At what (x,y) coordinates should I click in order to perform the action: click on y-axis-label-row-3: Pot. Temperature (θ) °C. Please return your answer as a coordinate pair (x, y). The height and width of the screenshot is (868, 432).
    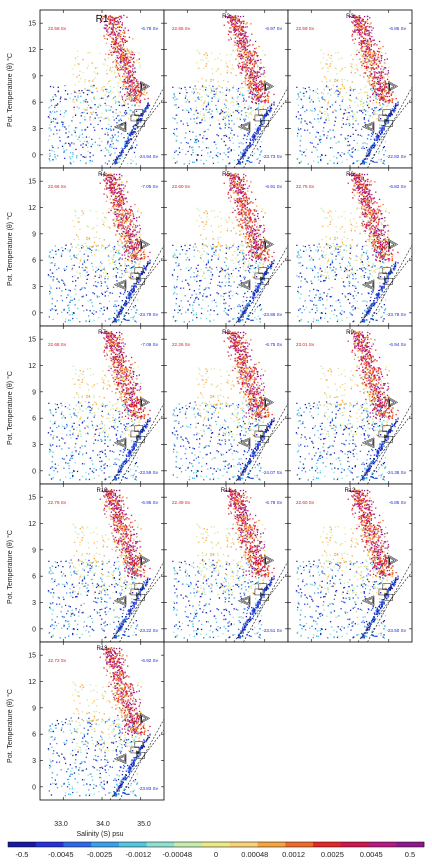
    Looking at the image, I should click on (10, 408).